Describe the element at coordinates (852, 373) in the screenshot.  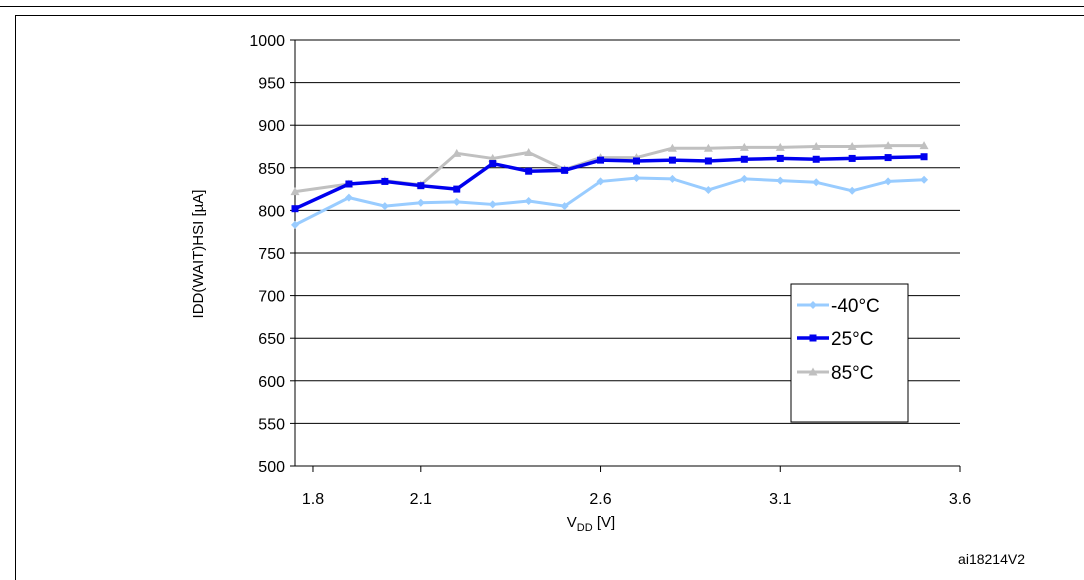
I see `legend-label: 85°C` at that location.